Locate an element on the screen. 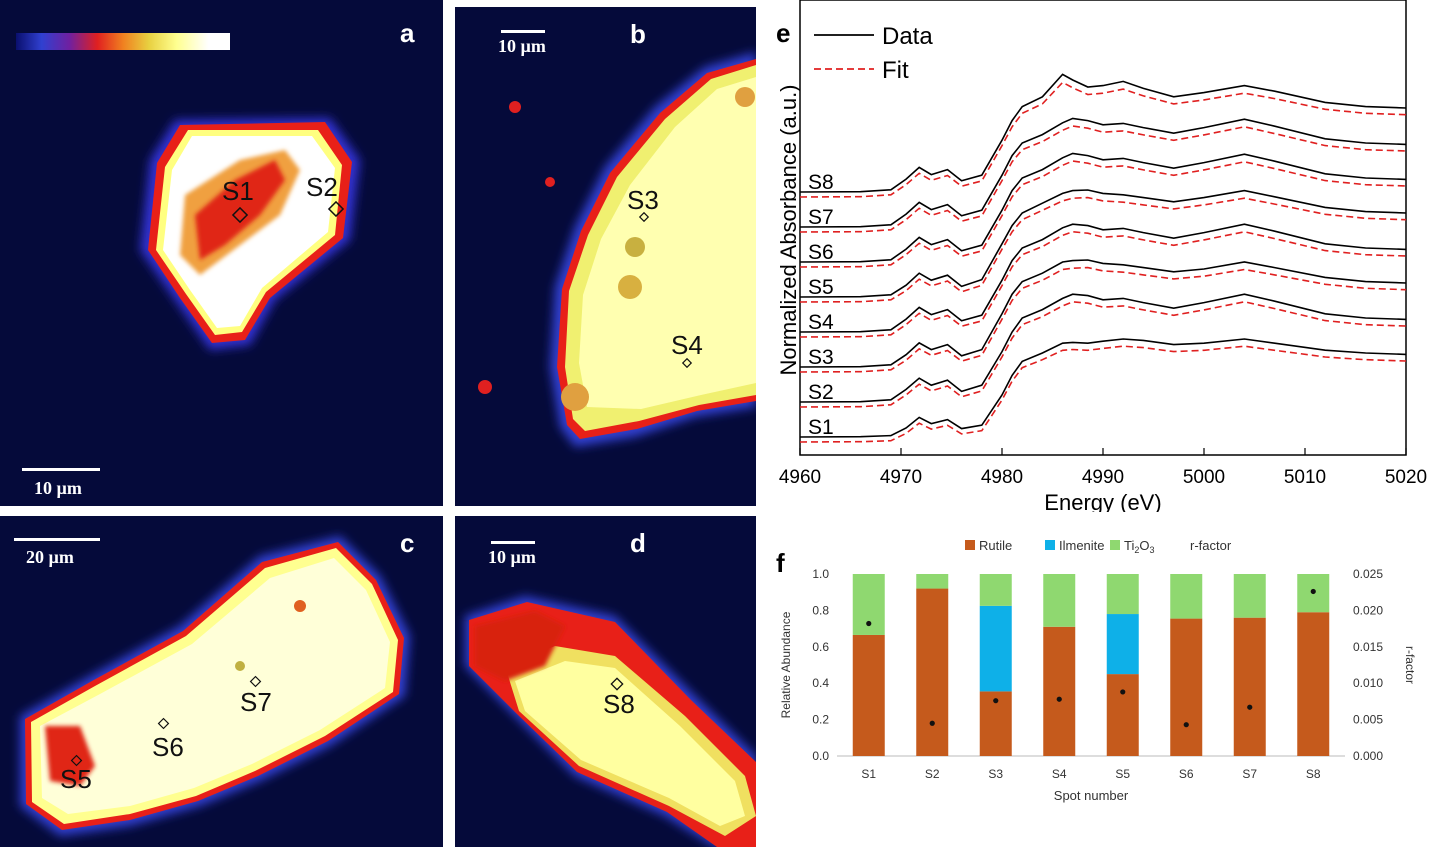 The height and width of the screenshot is (847, 1430). bar-rutile-s2 is located at coordinates (932, 672).